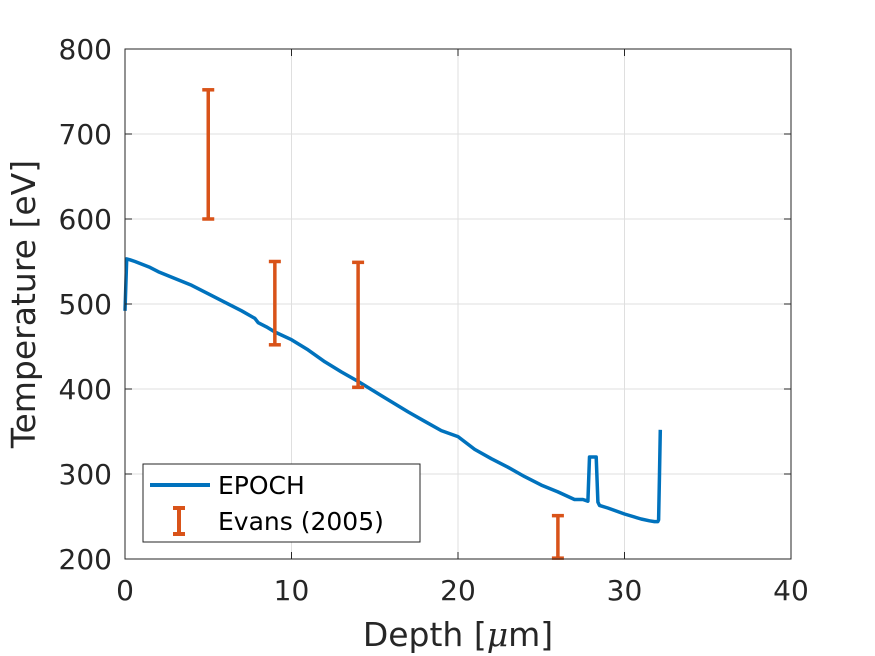 The width and height of the screenshot is (875, 656). I want to click on legend-box, so click(281, 503).